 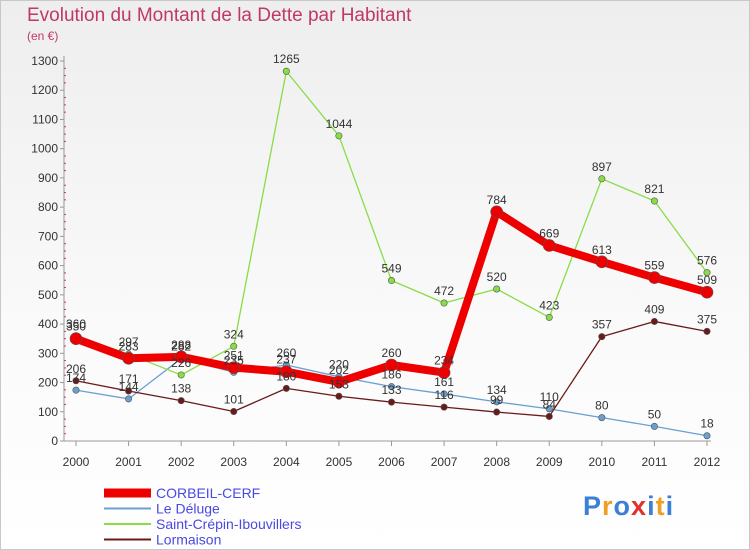 What do you see at coordinates (44, 90) in the screenshot?
I see `y-tick-label: 1200` at bounding box center [44, 90].